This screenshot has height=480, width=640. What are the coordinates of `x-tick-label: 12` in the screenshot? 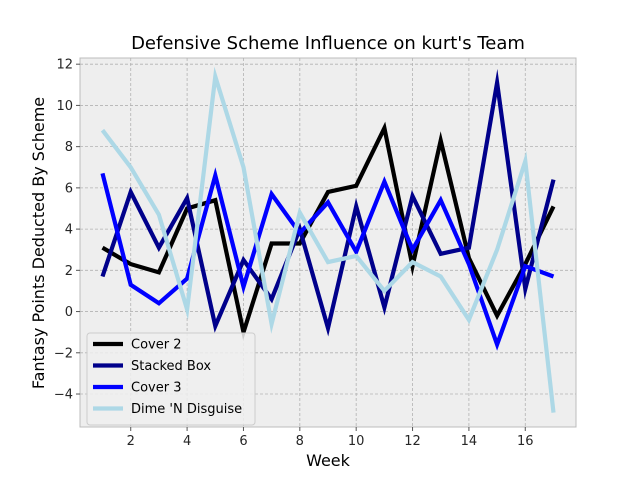 It's located at (412, 441).